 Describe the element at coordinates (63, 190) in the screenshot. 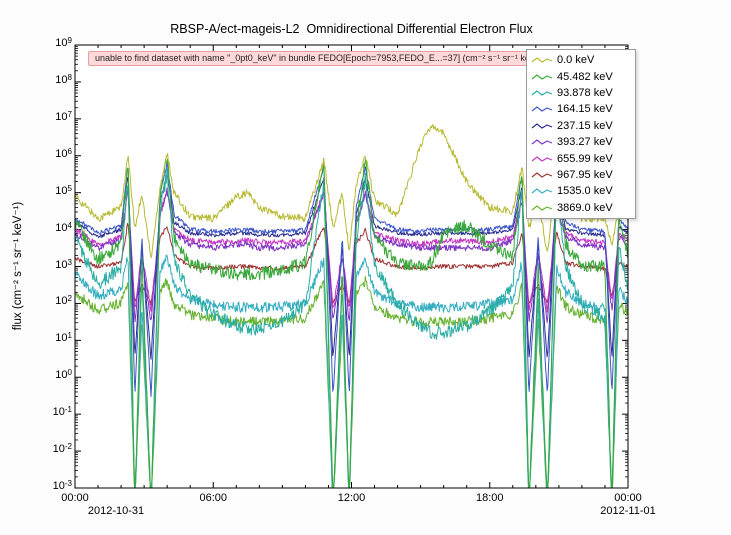

I see `y-tick-label: 10⁵` at that location.